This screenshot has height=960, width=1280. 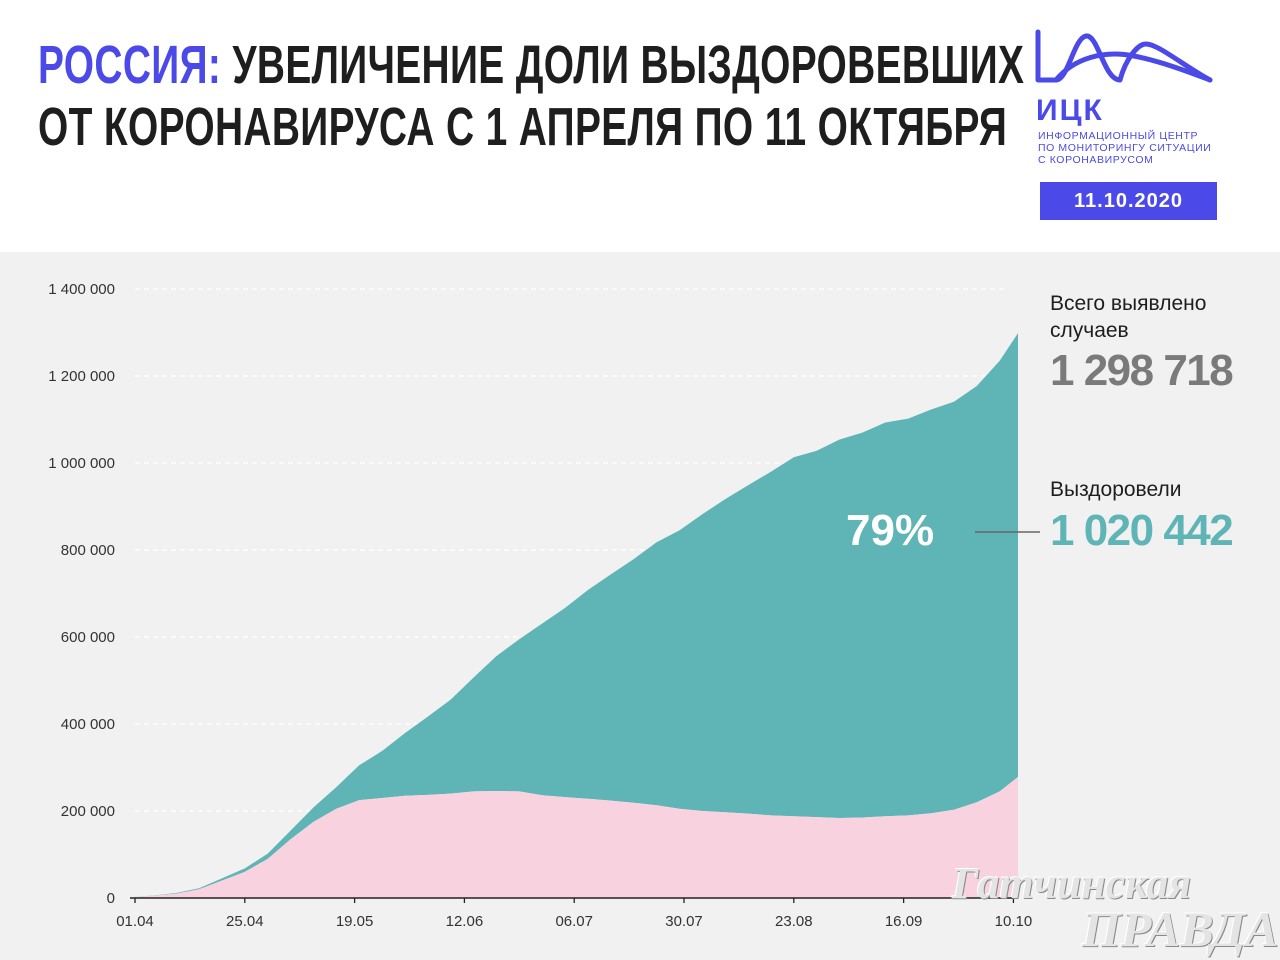 I want to click on y-tick-label: 200 000, so click(x=88, y=811).